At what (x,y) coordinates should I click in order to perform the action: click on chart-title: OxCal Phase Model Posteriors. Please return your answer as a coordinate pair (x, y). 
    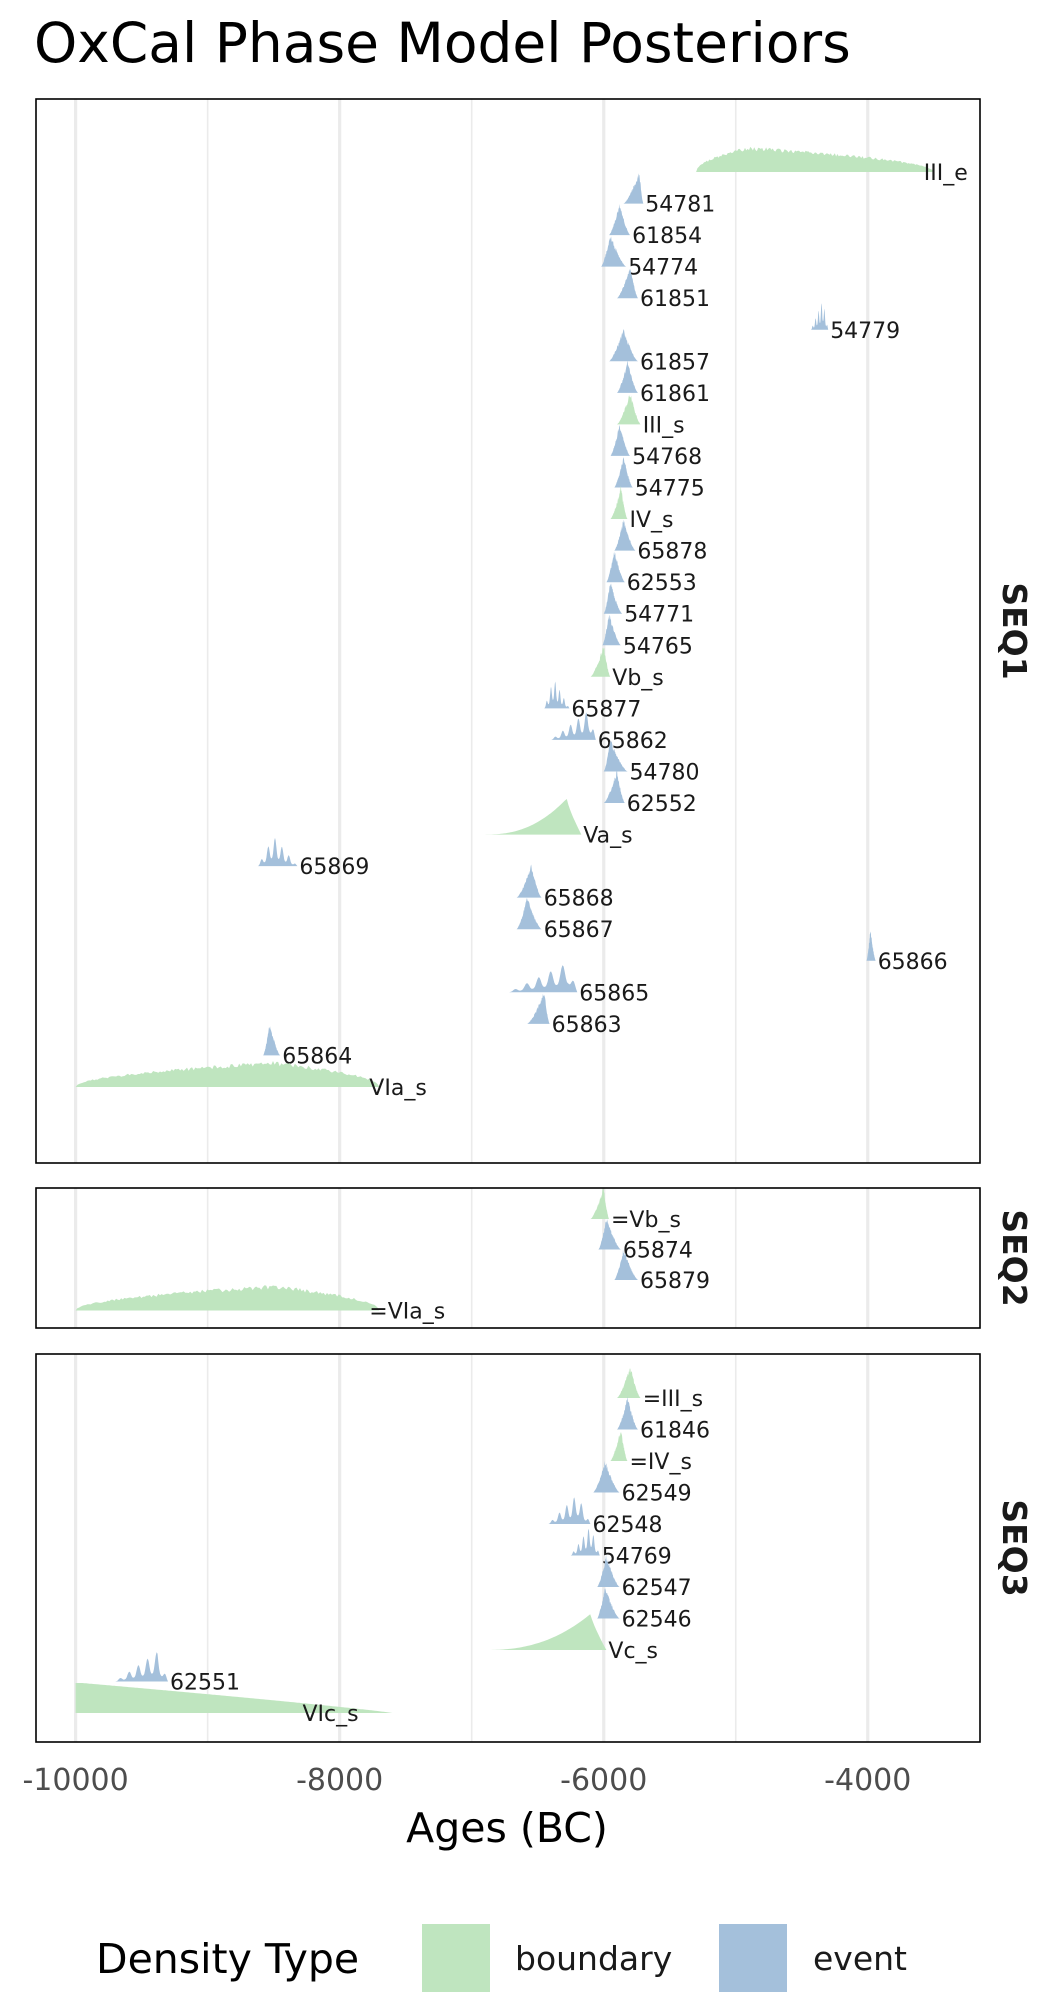
    Looking at the image, I should click on (442, 43).